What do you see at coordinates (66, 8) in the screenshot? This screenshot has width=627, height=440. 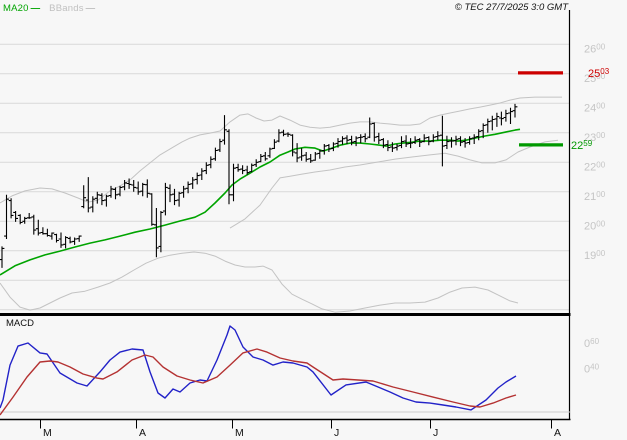 I see `bbands-label: BBands` at bounding box center [66, 8].